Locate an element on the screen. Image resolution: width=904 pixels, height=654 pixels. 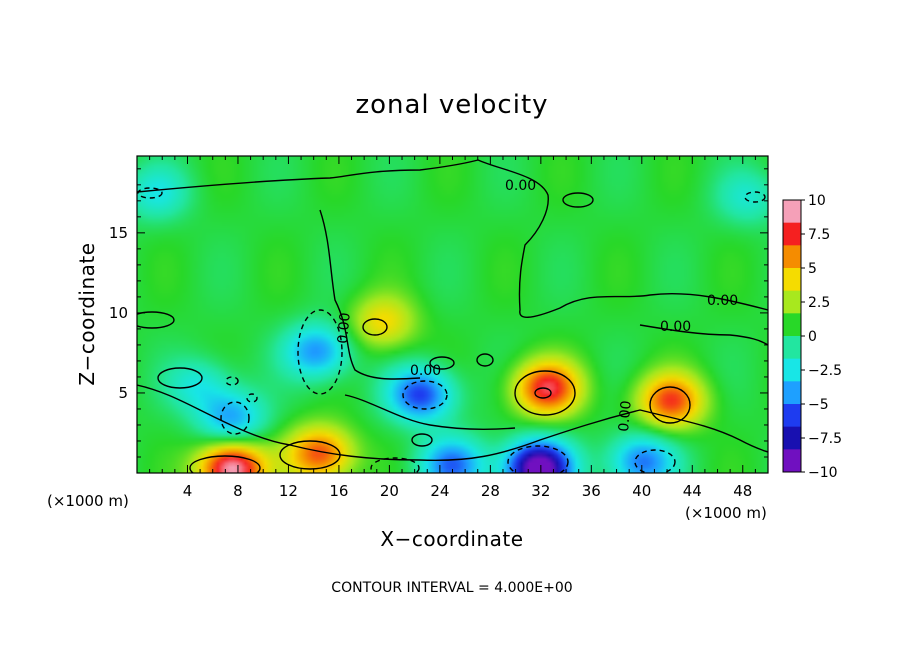
contour-zero-right is located at coordinates (703, 335).